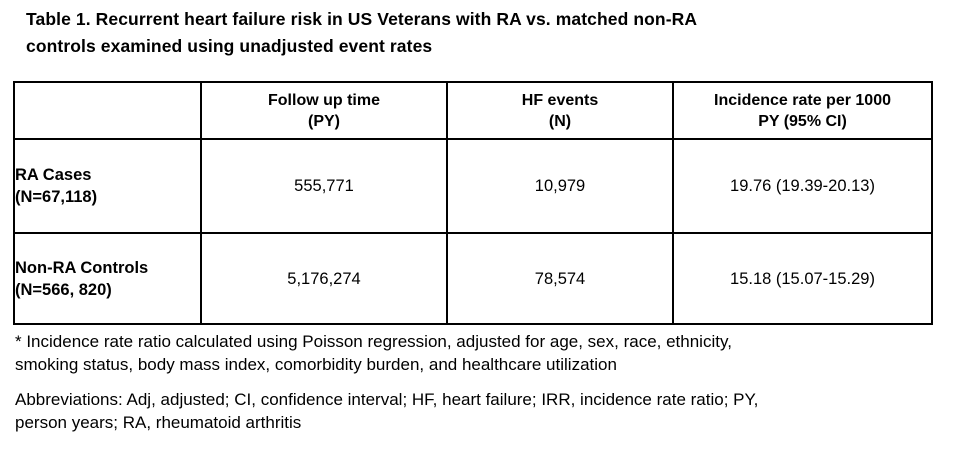  Describe the element at coordinates (107, 110) in the screenshot. I see `header-empty-cell` at that location.